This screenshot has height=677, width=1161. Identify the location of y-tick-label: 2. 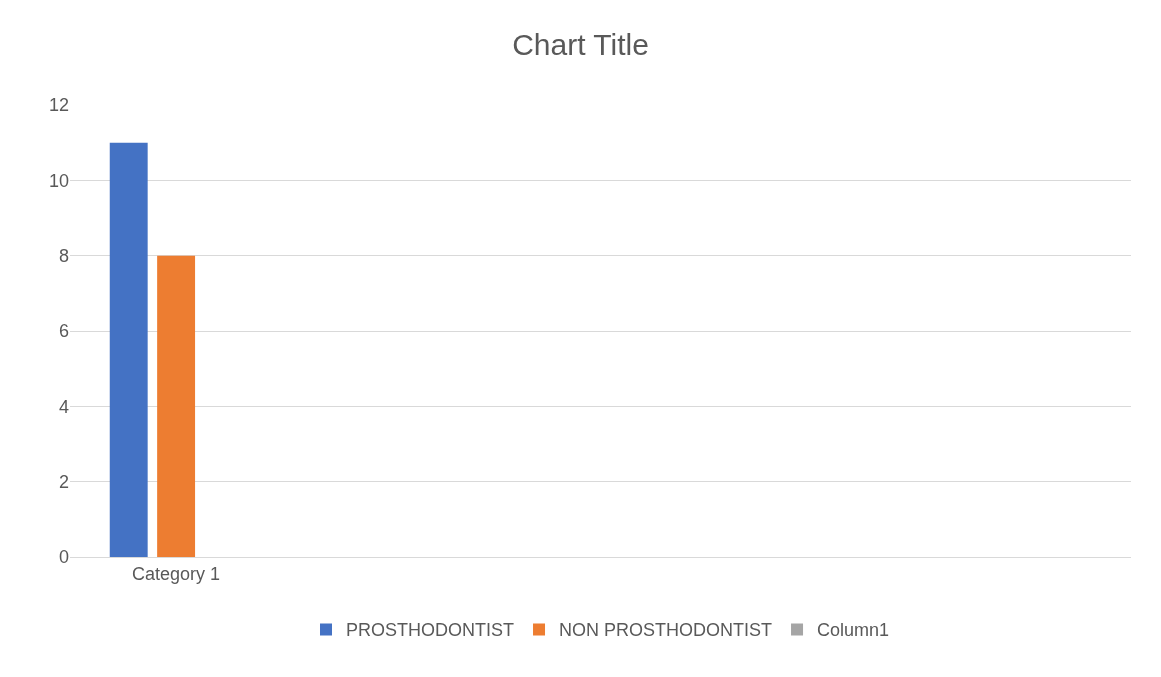
(63, 481).